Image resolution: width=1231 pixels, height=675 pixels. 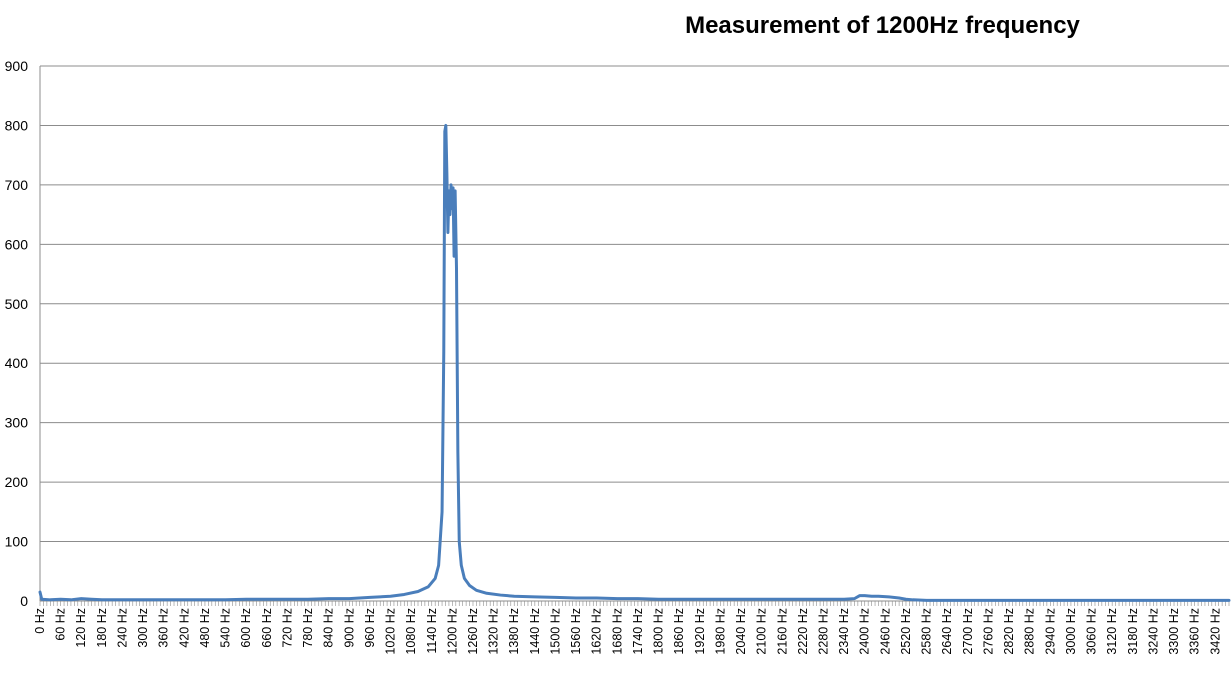 What do you see at coordinates (226, 628) in the screenshot?
I see `x-tick-label: 540 Hz` at bounding box center [226, 628].